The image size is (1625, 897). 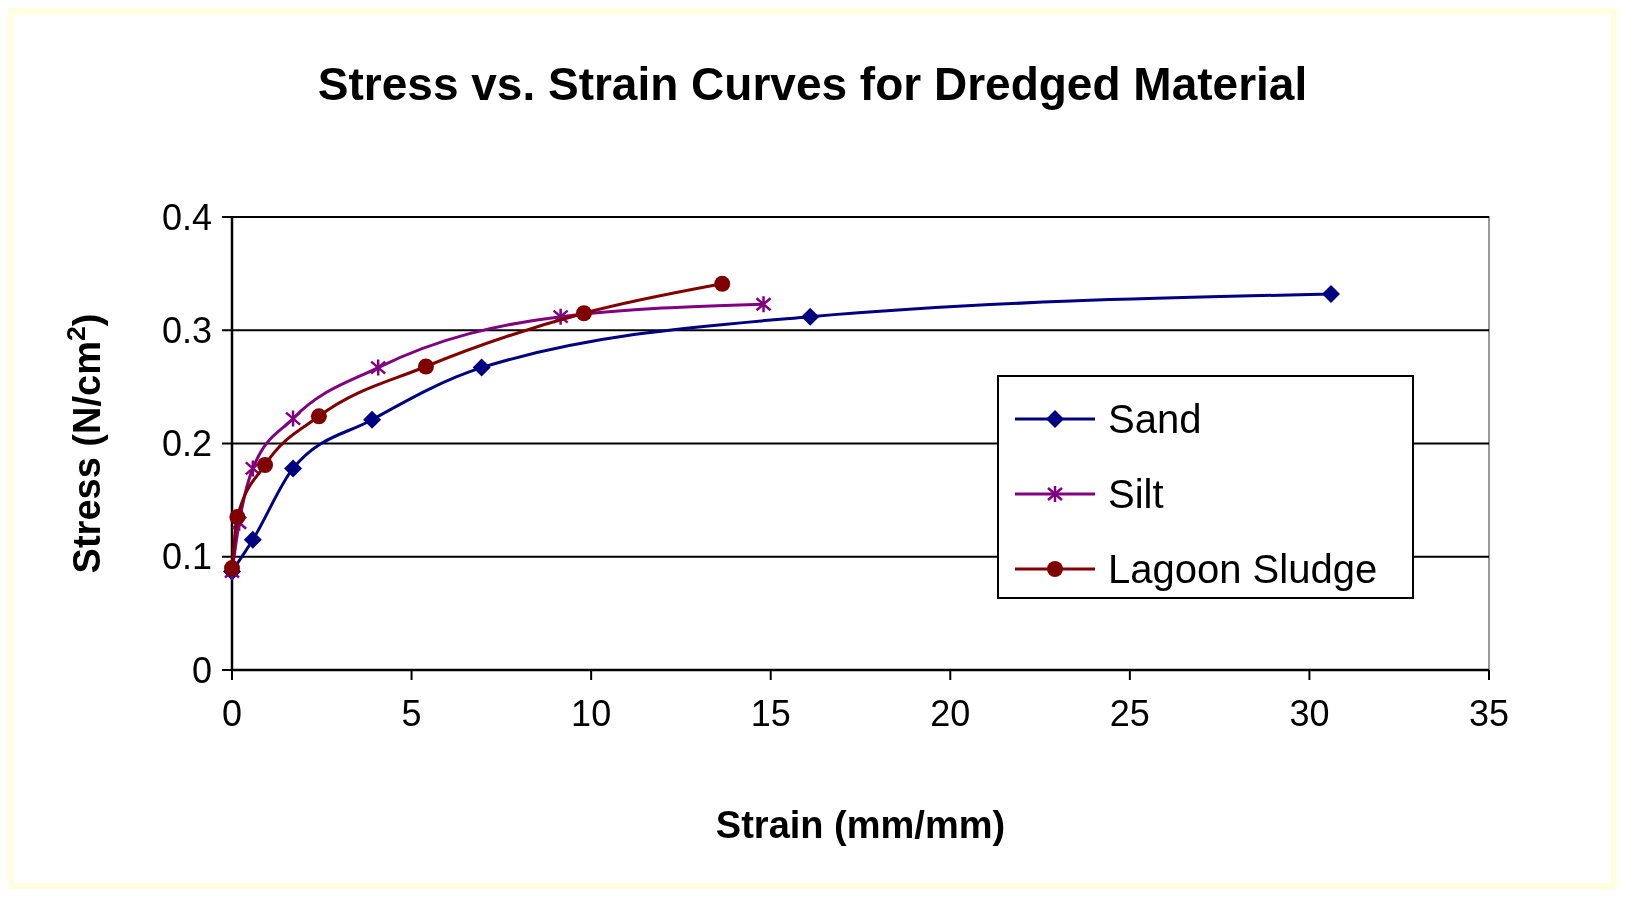 What do you see at coordinates (201, 670) in the screenshot?
I see `y-tick-label: 0` at bounding box center [201, 670].